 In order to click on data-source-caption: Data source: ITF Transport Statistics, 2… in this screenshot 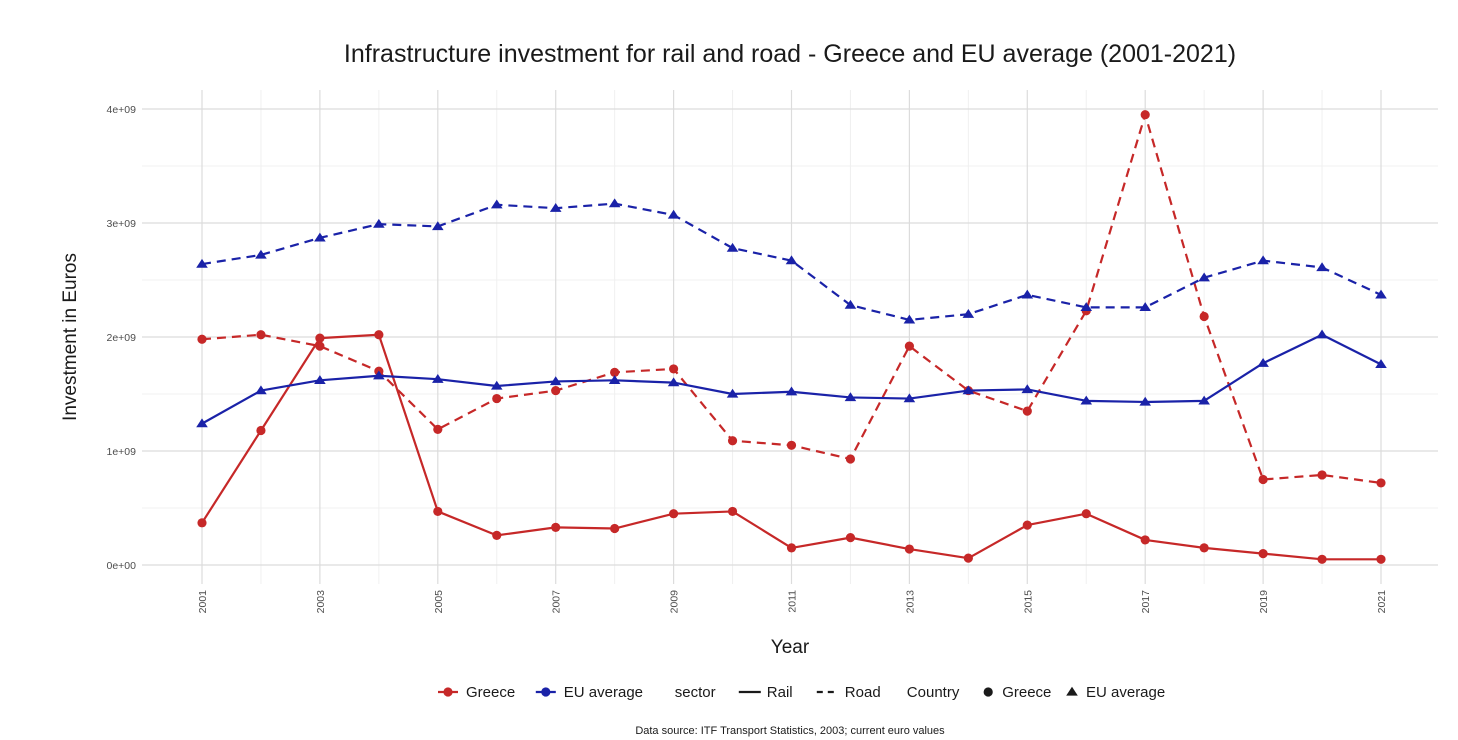, I will do `click(790, 731)`.